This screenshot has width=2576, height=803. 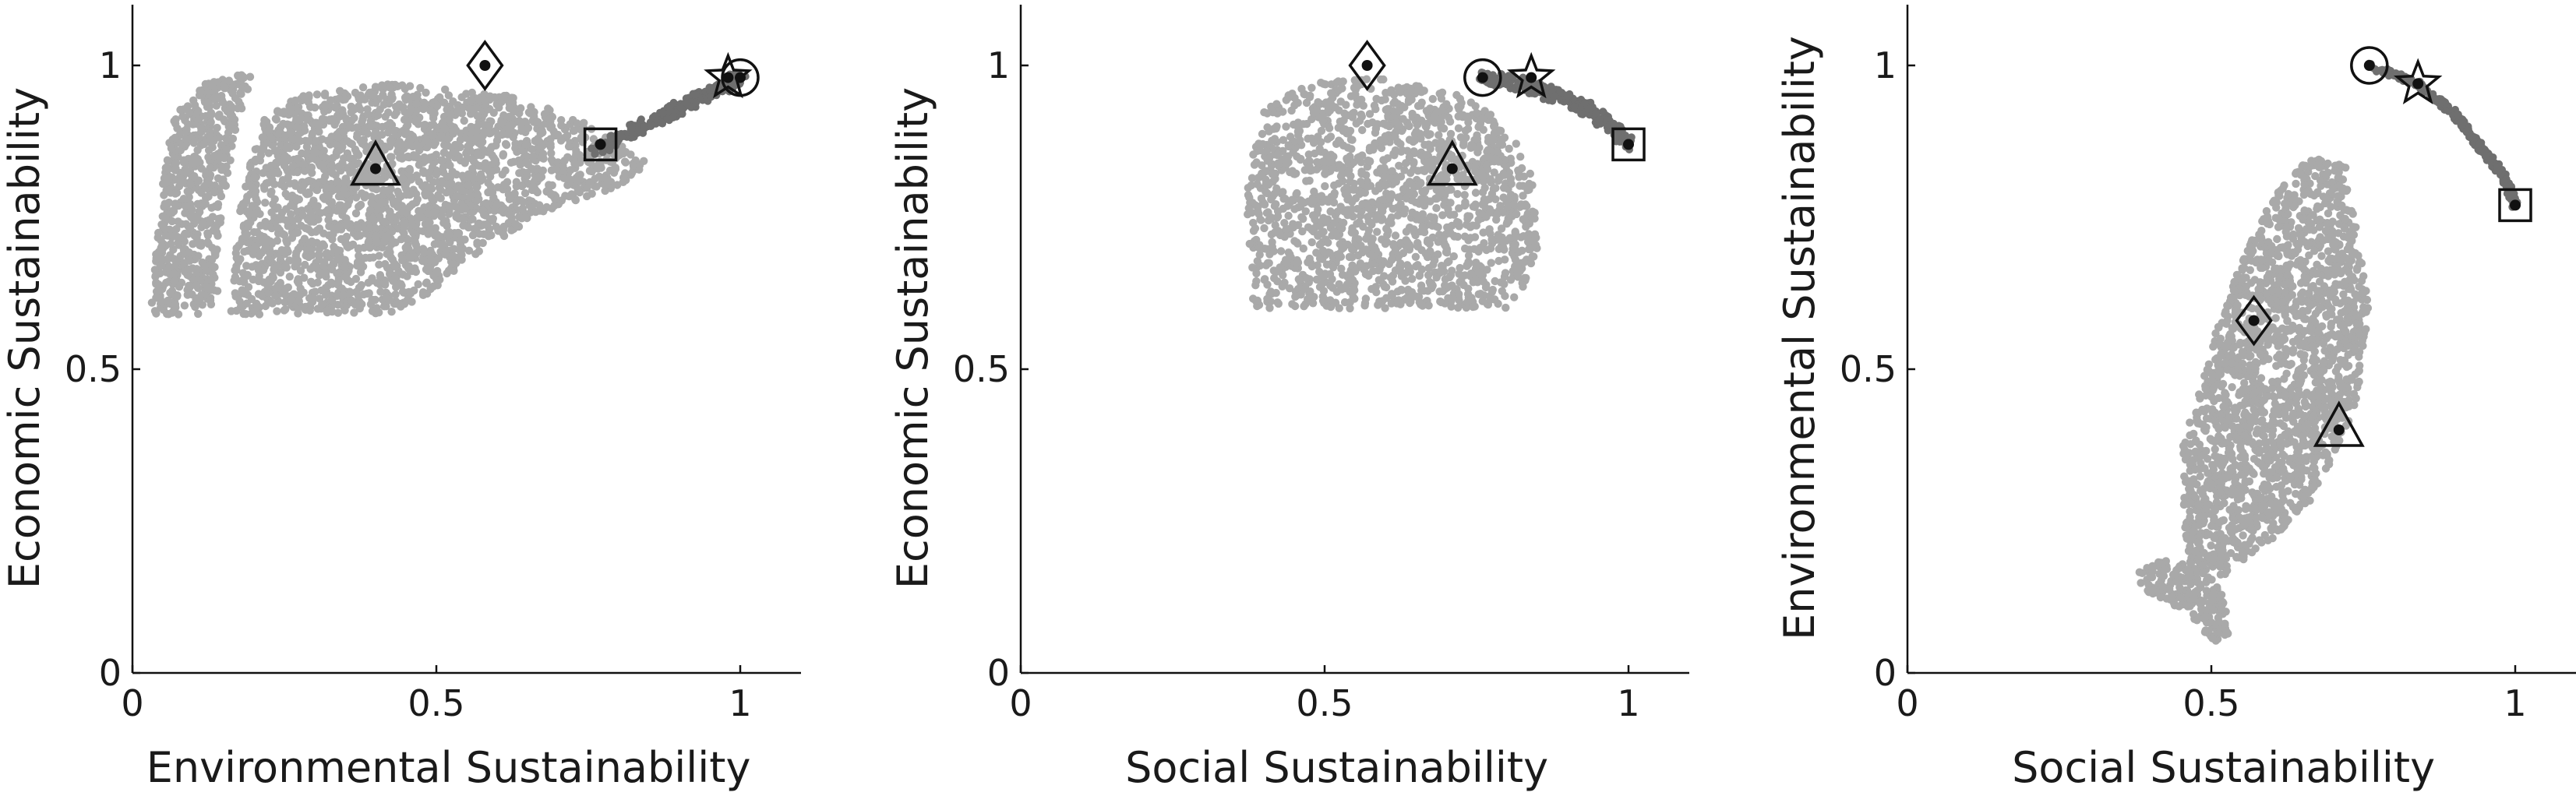 I want to click on x-tick-label: 0, so click(x=132, y=703).